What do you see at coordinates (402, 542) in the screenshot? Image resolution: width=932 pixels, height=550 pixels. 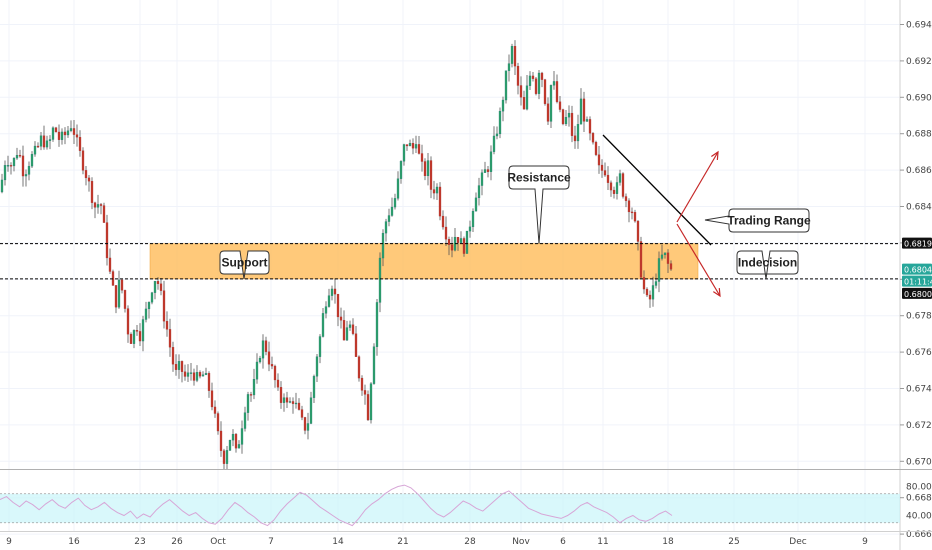 I see `x-tick-label: 21` at bounding box center [402, 542].